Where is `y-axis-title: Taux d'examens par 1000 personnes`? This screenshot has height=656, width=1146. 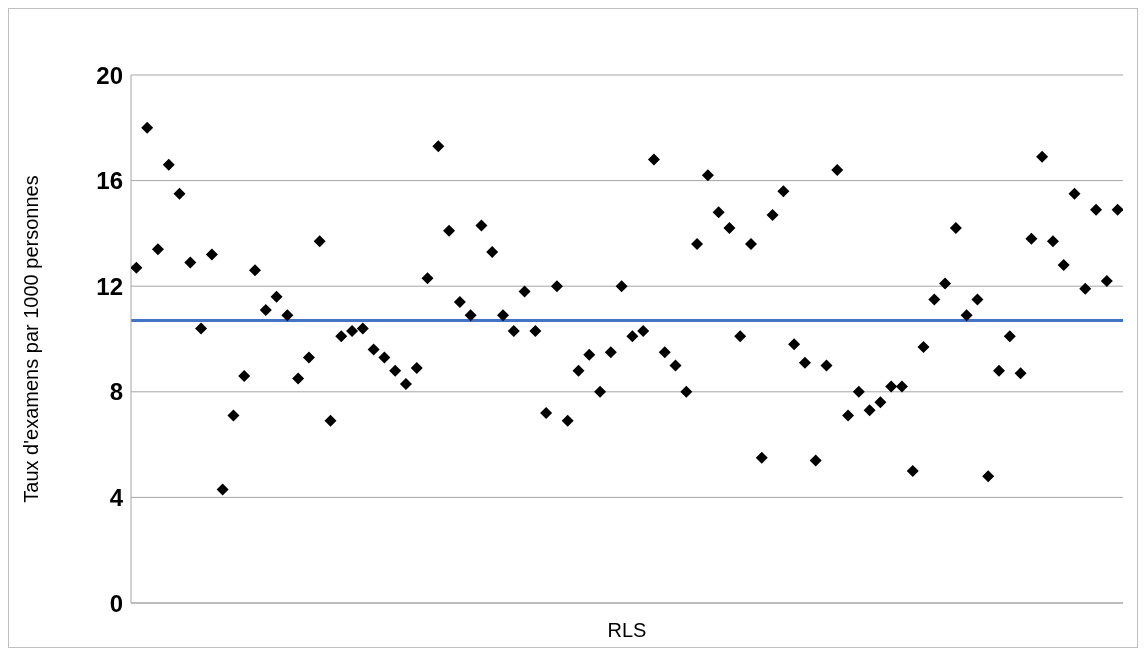
y-axis-title: Taux d'examens par 1000 personnes is located at coordinates (31, 339).